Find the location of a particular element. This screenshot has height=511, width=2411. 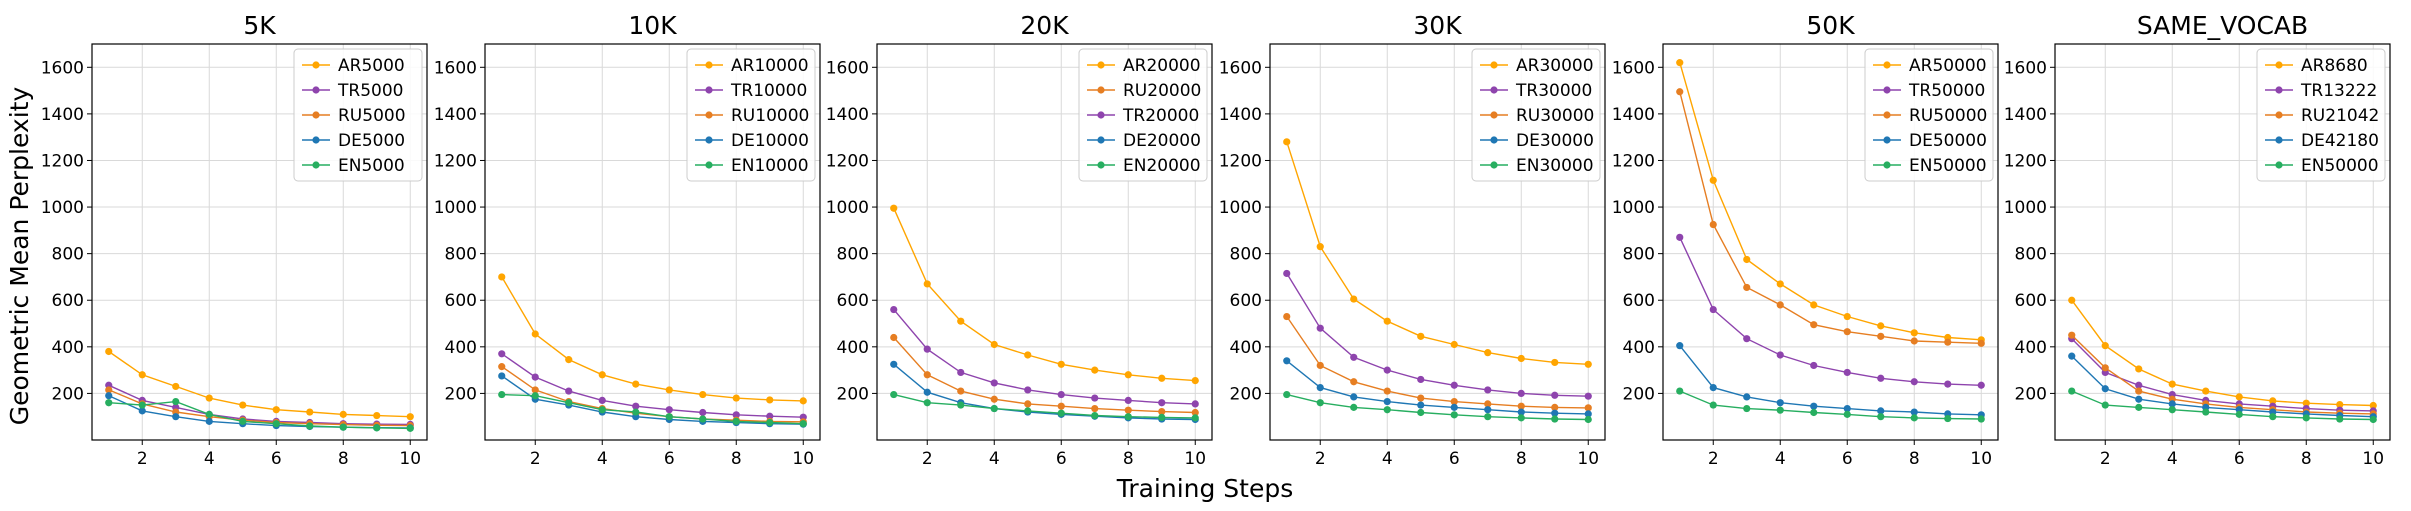

legend-label: AR10000 is located at coordinates (770, 66).